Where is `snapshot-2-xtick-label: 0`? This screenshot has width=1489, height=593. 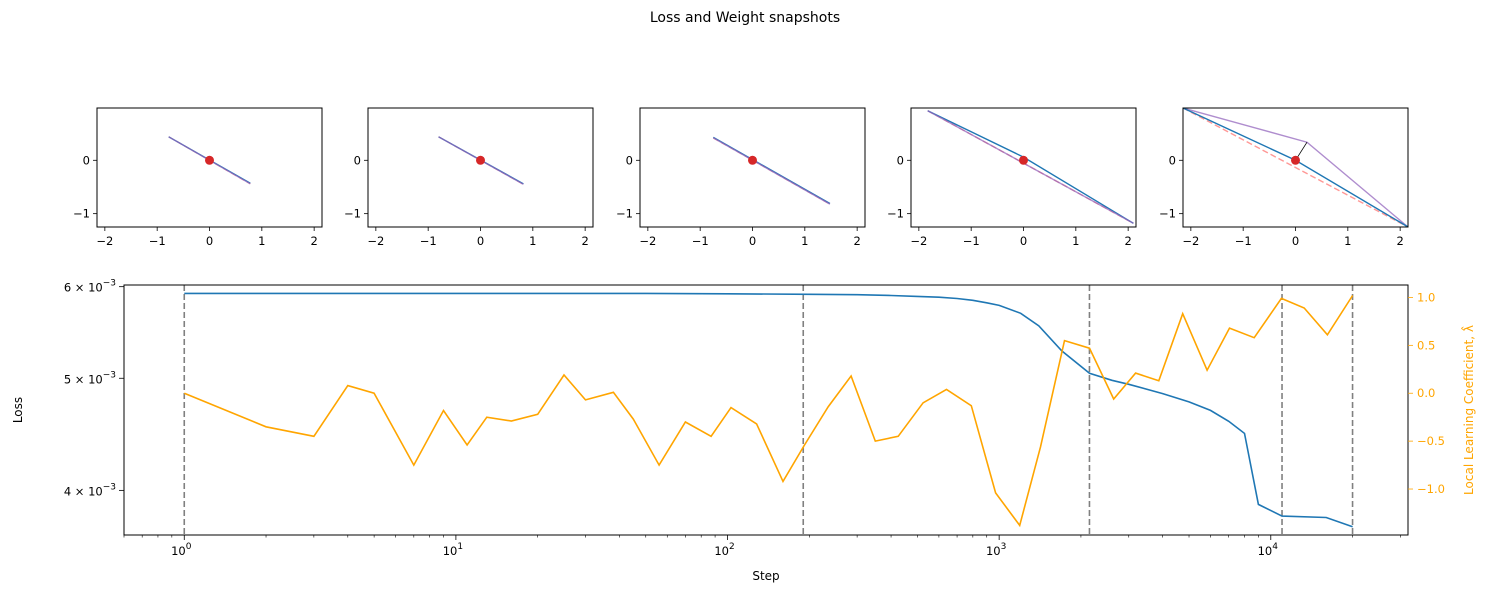
snapshot-2-xtick-label: 0 is located at coordinates (480, 241).